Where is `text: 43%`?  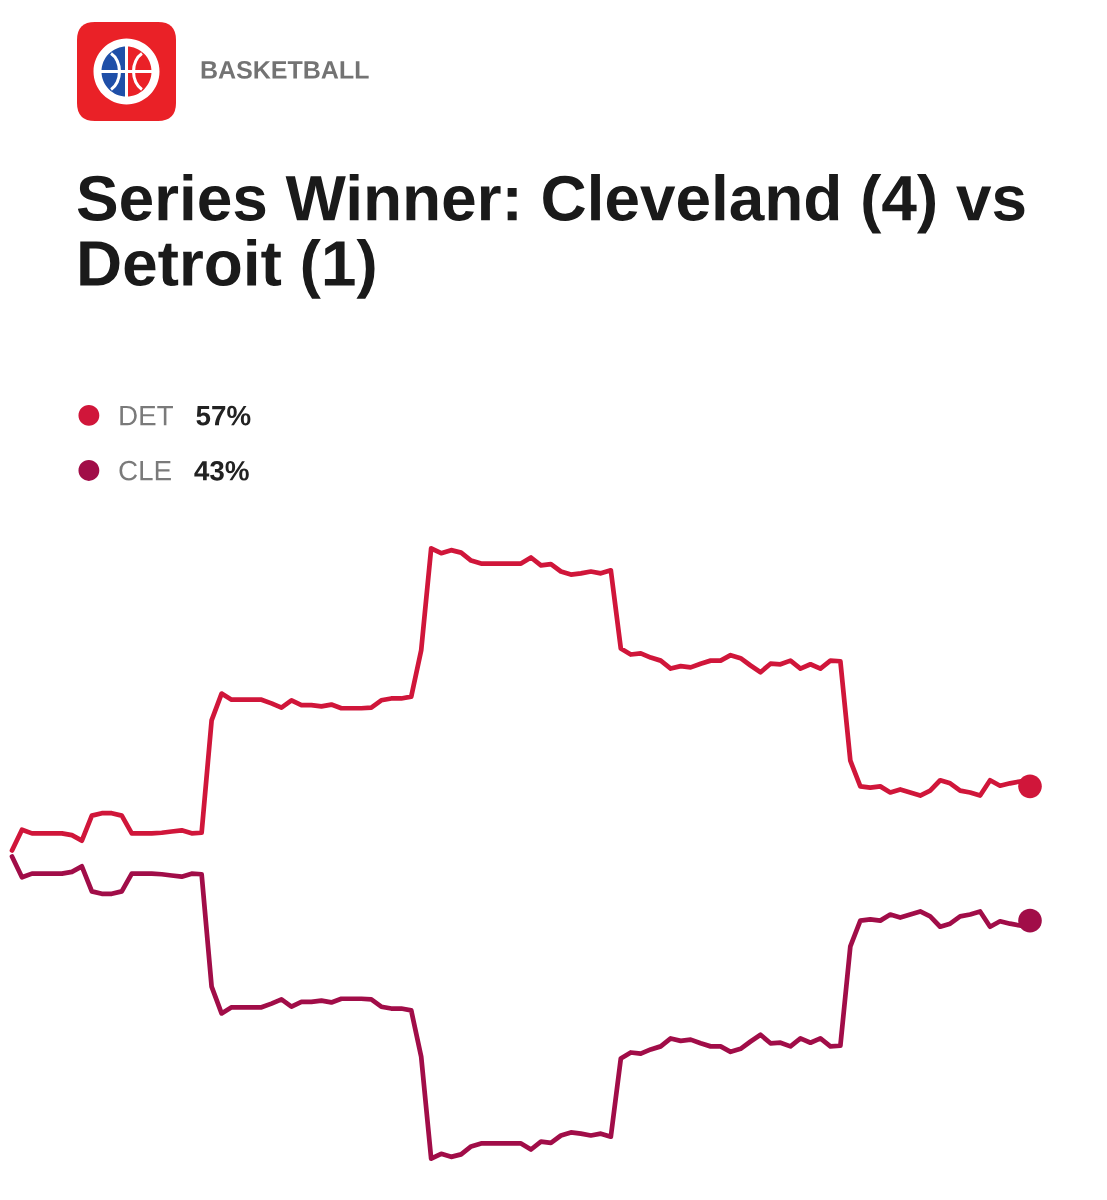 text: 43% is located at coordinates (221, 470).